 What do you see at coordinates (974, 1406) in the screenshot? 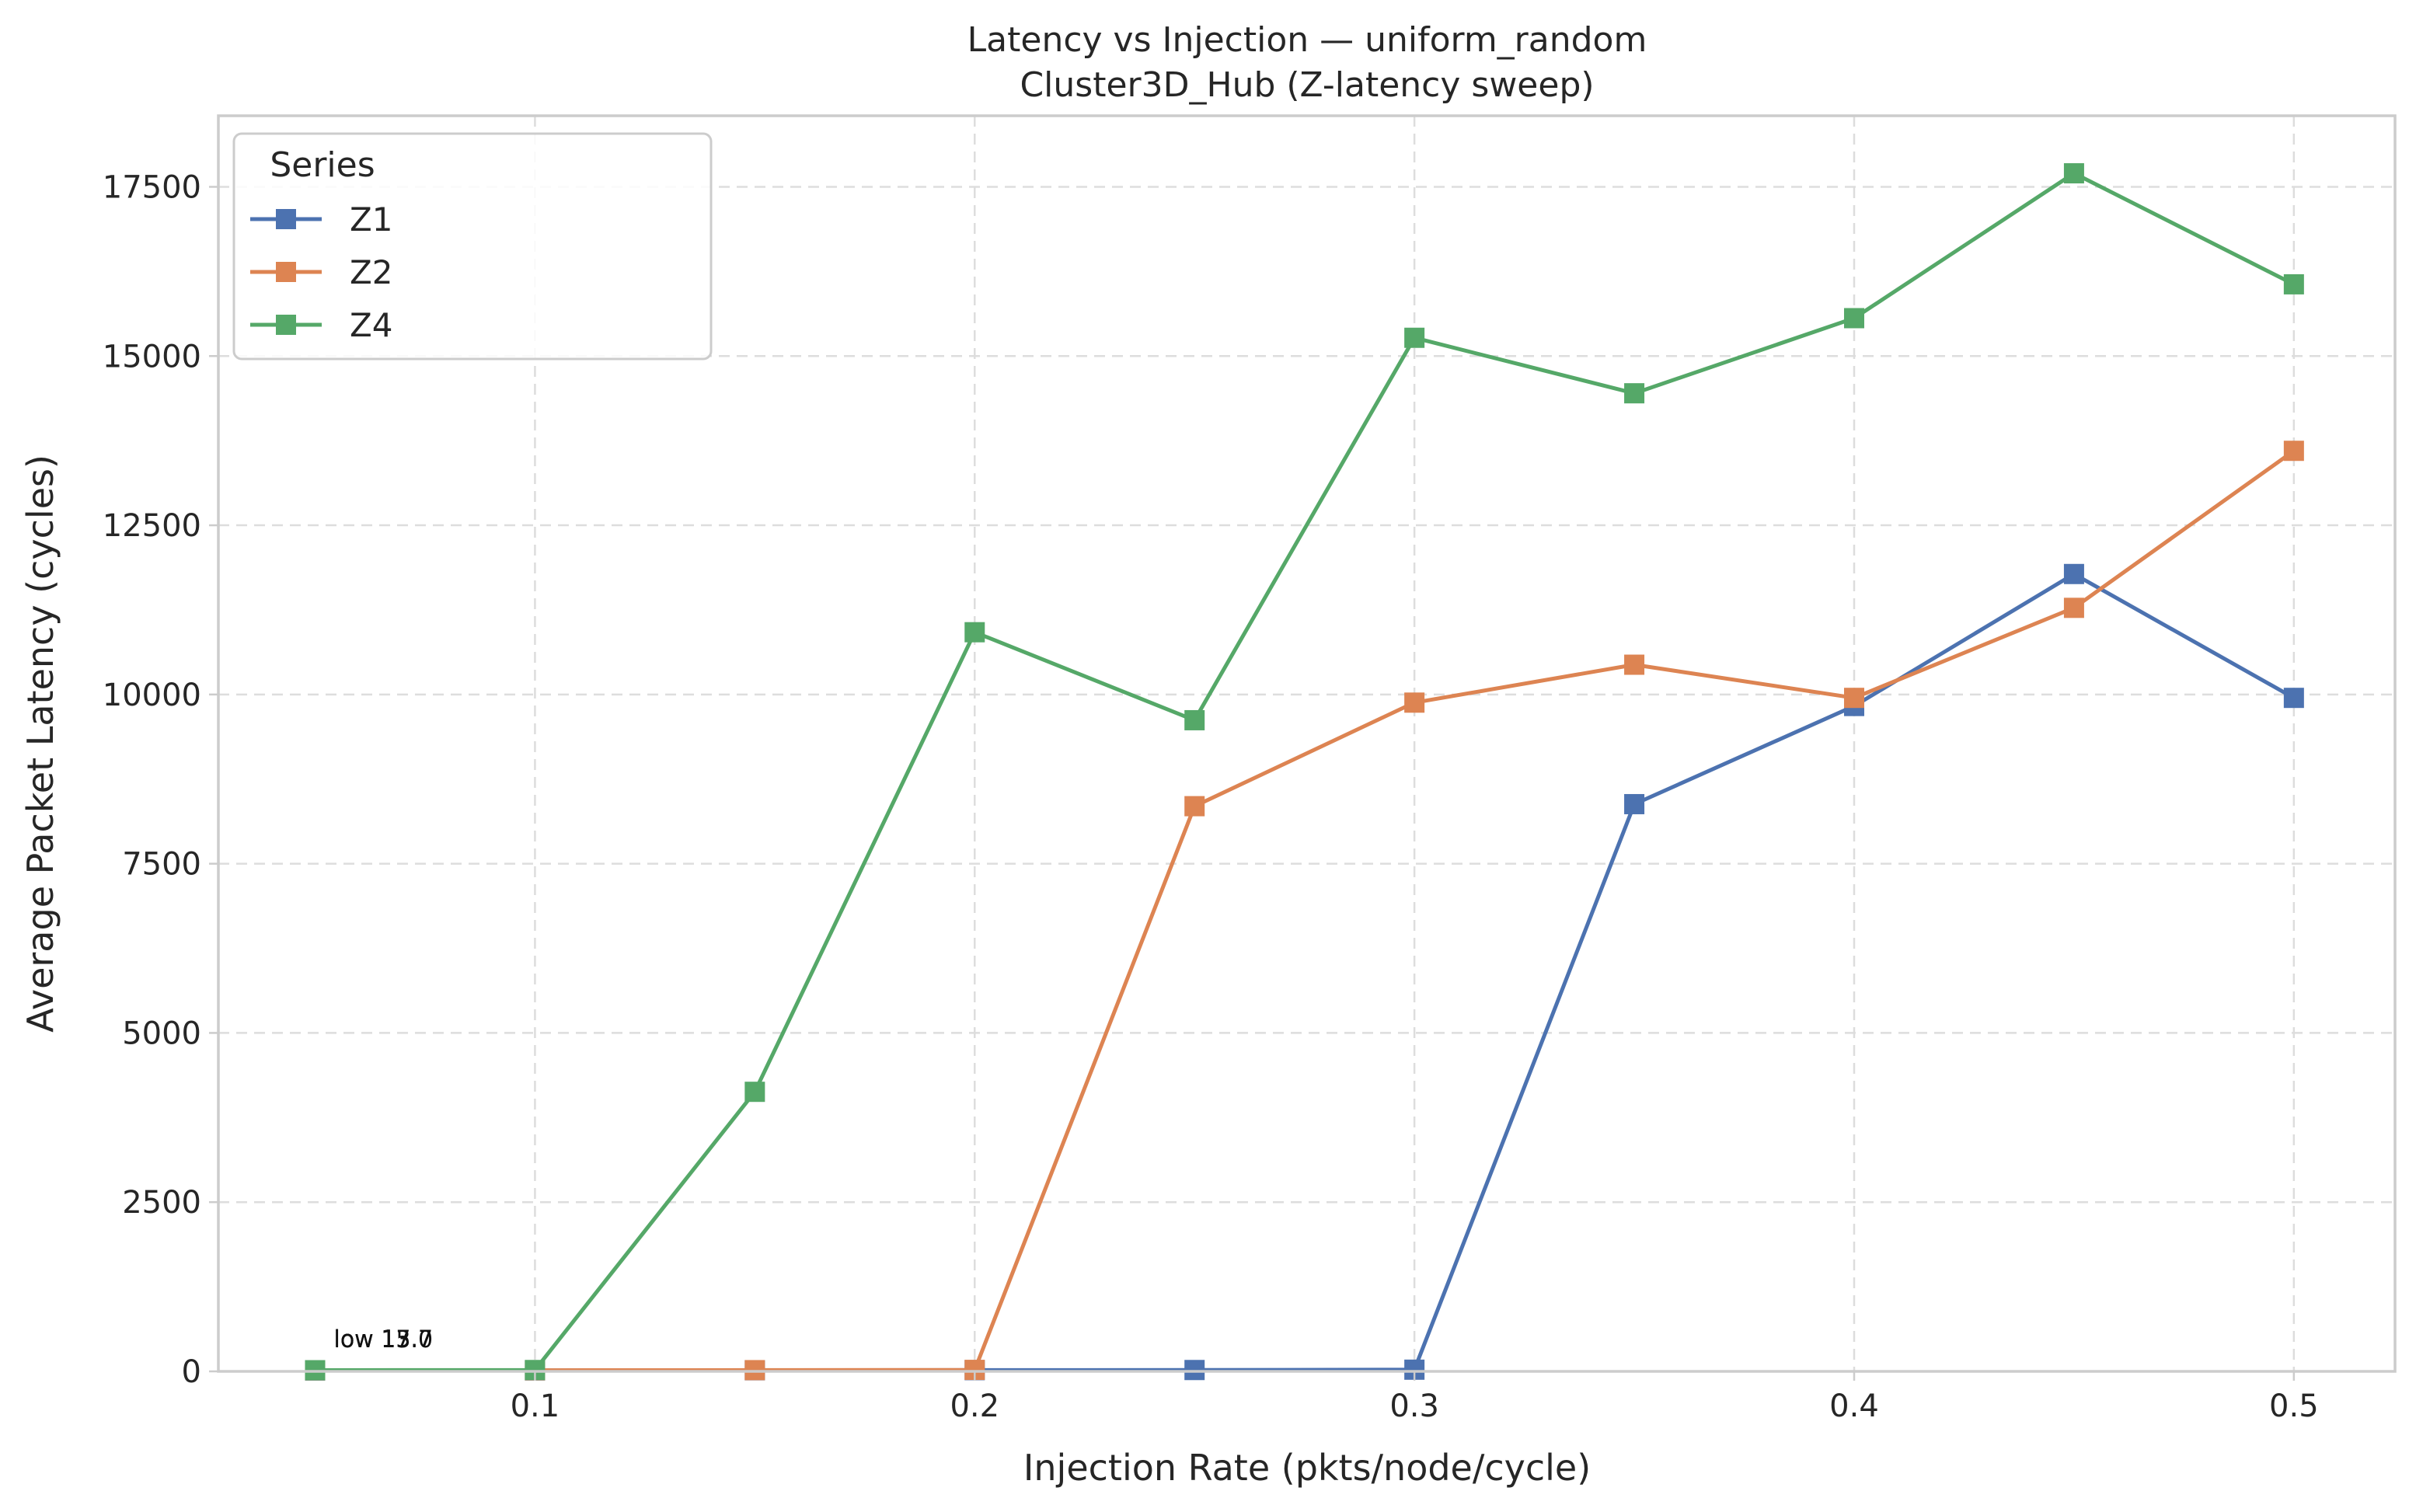
I see `x-tick-label: 0.2` at bounding box center [974, 1406].